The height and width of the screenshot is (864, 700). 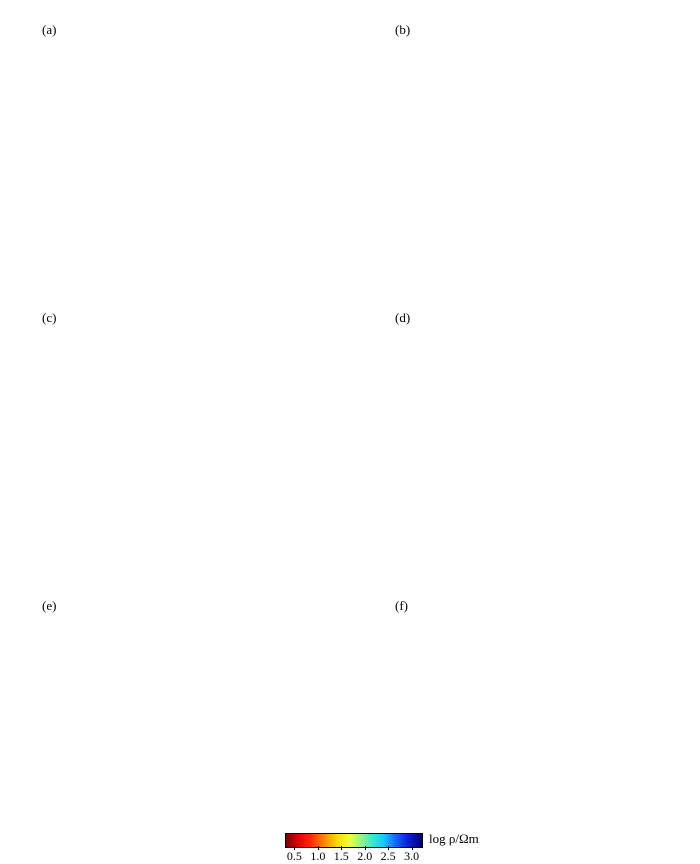 I want to click on colorbar-tick-label: 1.0, so click(x=318, y=856).